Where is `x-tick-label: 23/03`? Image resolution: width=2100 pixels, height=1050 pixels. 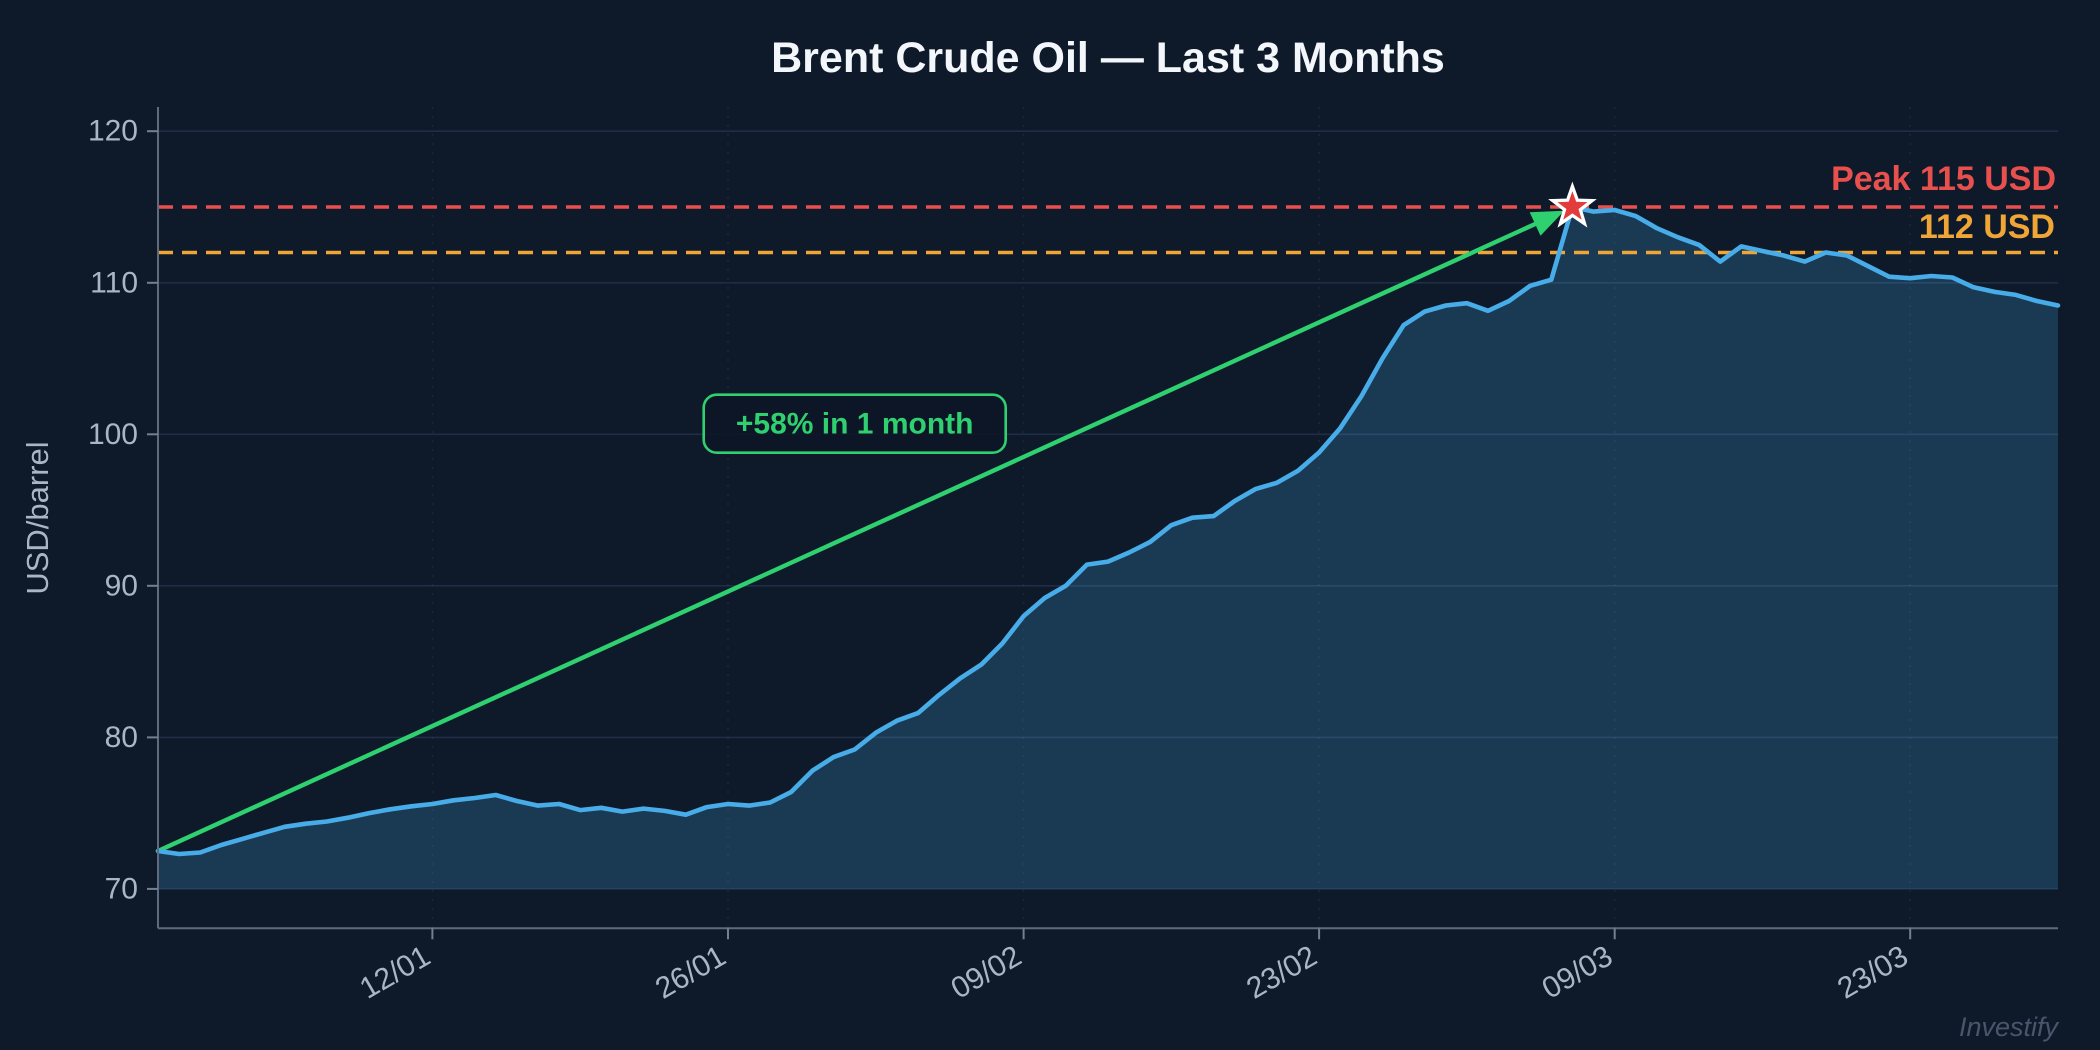 x-tick-label: 23/03 is located at coordinates (1873, 972).